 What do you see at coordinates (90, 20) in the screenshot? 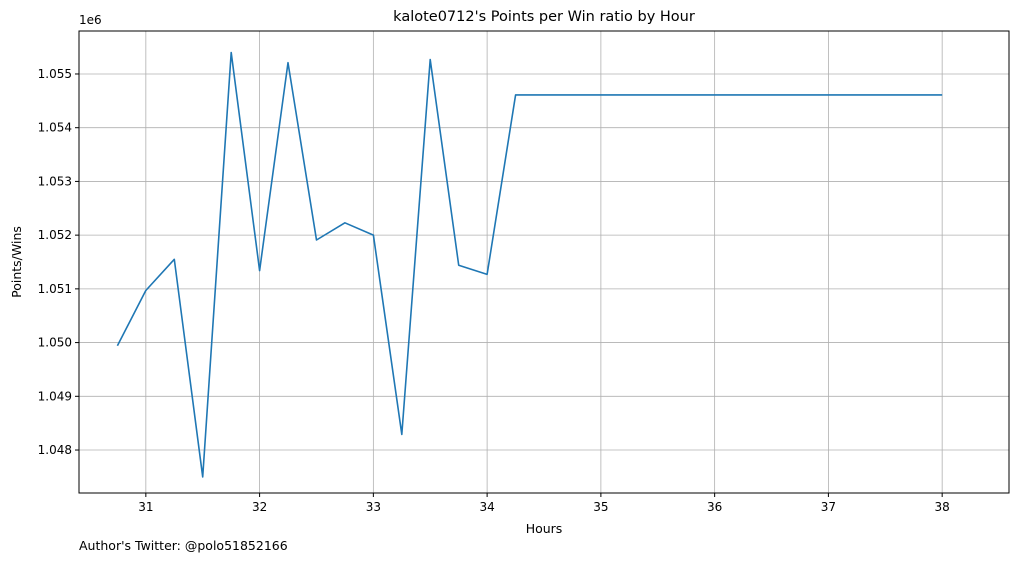
I see `y-offset-label: 1e6` at bounding box center [90, 20].